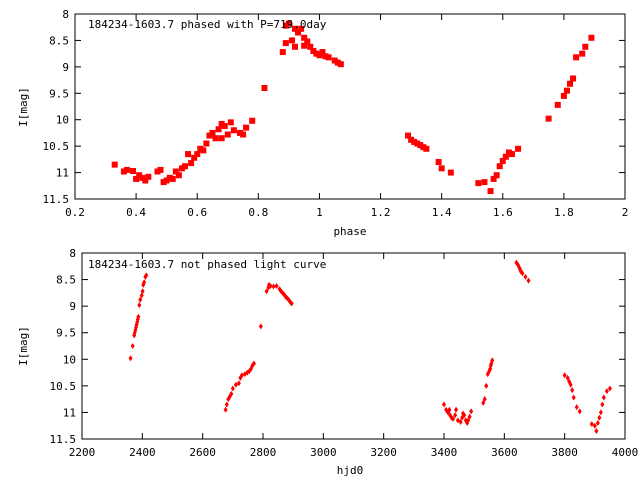 This screenshot has width=640, height=480. I want to click on x-tick-label: 0.2, so click(75, 212).